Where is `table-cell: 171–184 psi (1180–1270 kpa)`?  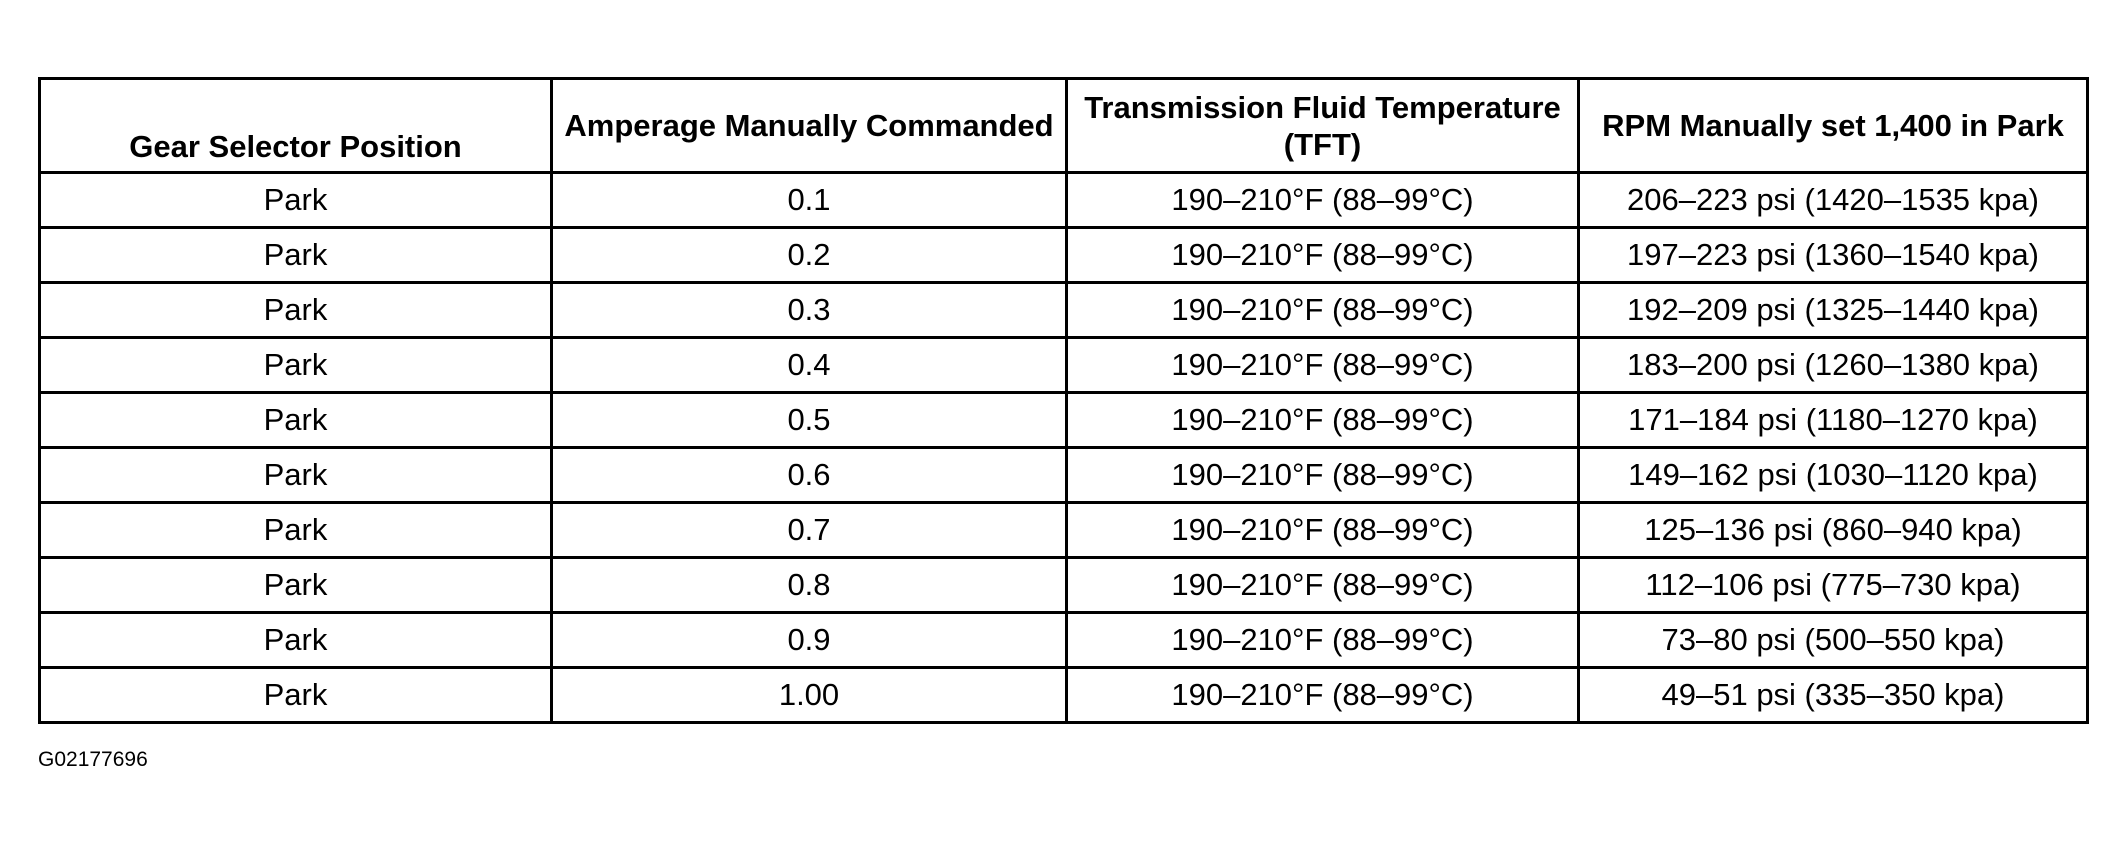 table-cell: 171–184 psi (1180–1270 kpa) is located at coordinates (1833, 420).